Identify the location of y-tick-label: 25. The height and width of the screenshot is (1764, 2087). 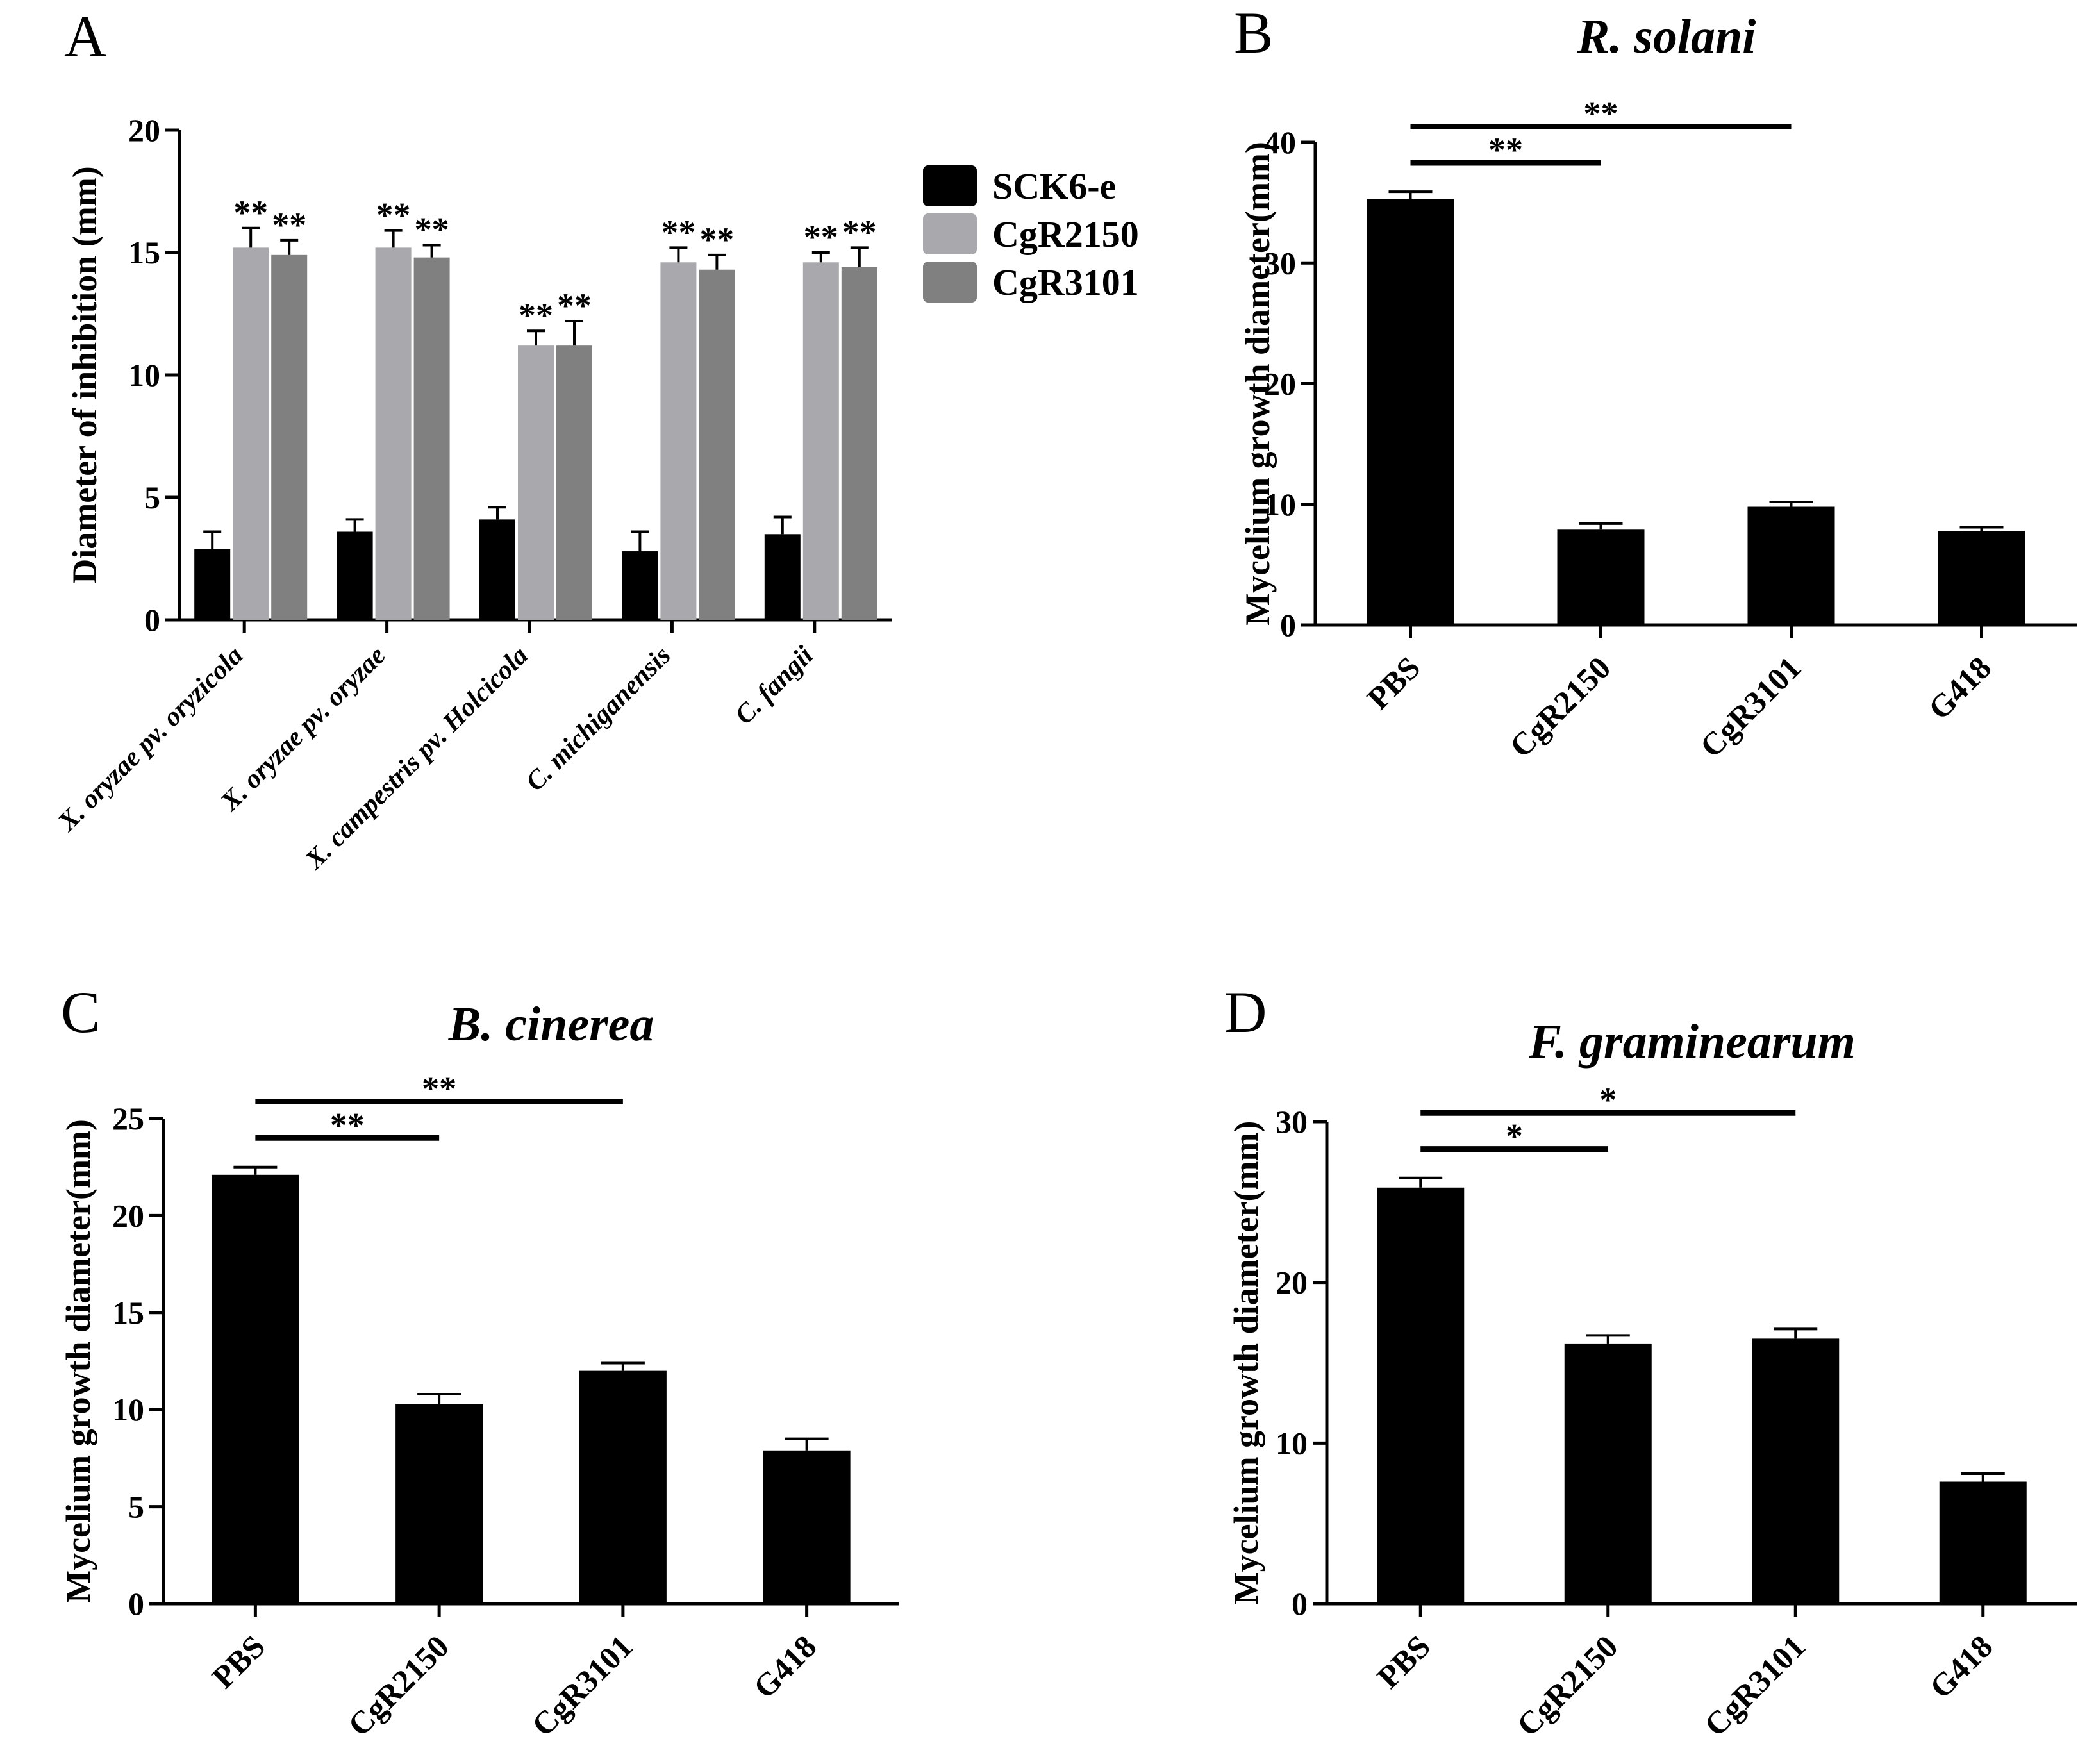
(128, 1118).